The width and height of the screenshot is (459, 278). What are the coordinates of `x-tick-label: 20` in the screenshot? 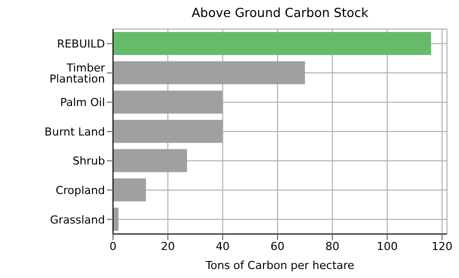 It's located at (167, 246).